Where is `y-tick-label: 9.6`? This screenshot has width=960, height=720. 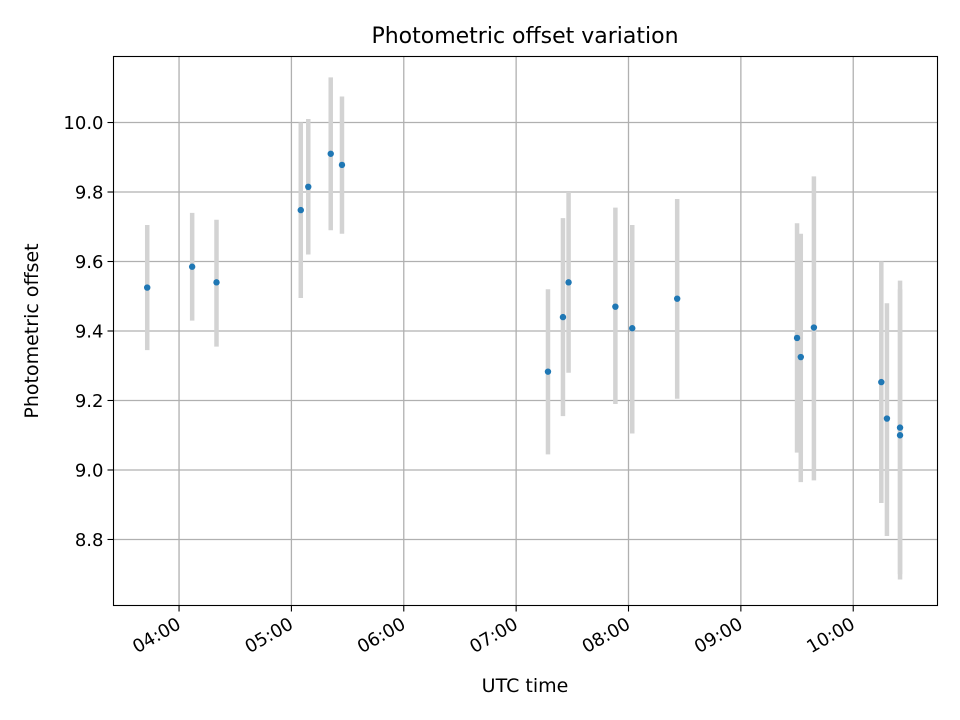 y-tick-label: 9.6 is located at coordinates (89, 262).